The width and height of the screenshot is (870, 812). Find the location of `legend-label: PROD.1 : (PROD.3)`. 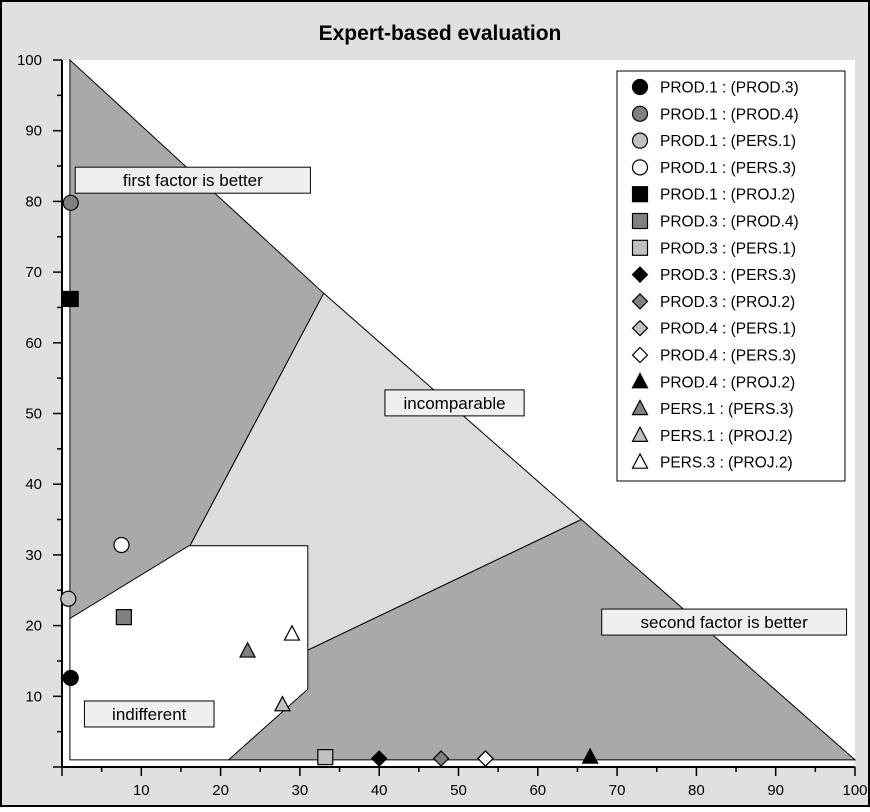

legend-label: PROD.1 : (PROD.3) is located at coordinates (729, 88).